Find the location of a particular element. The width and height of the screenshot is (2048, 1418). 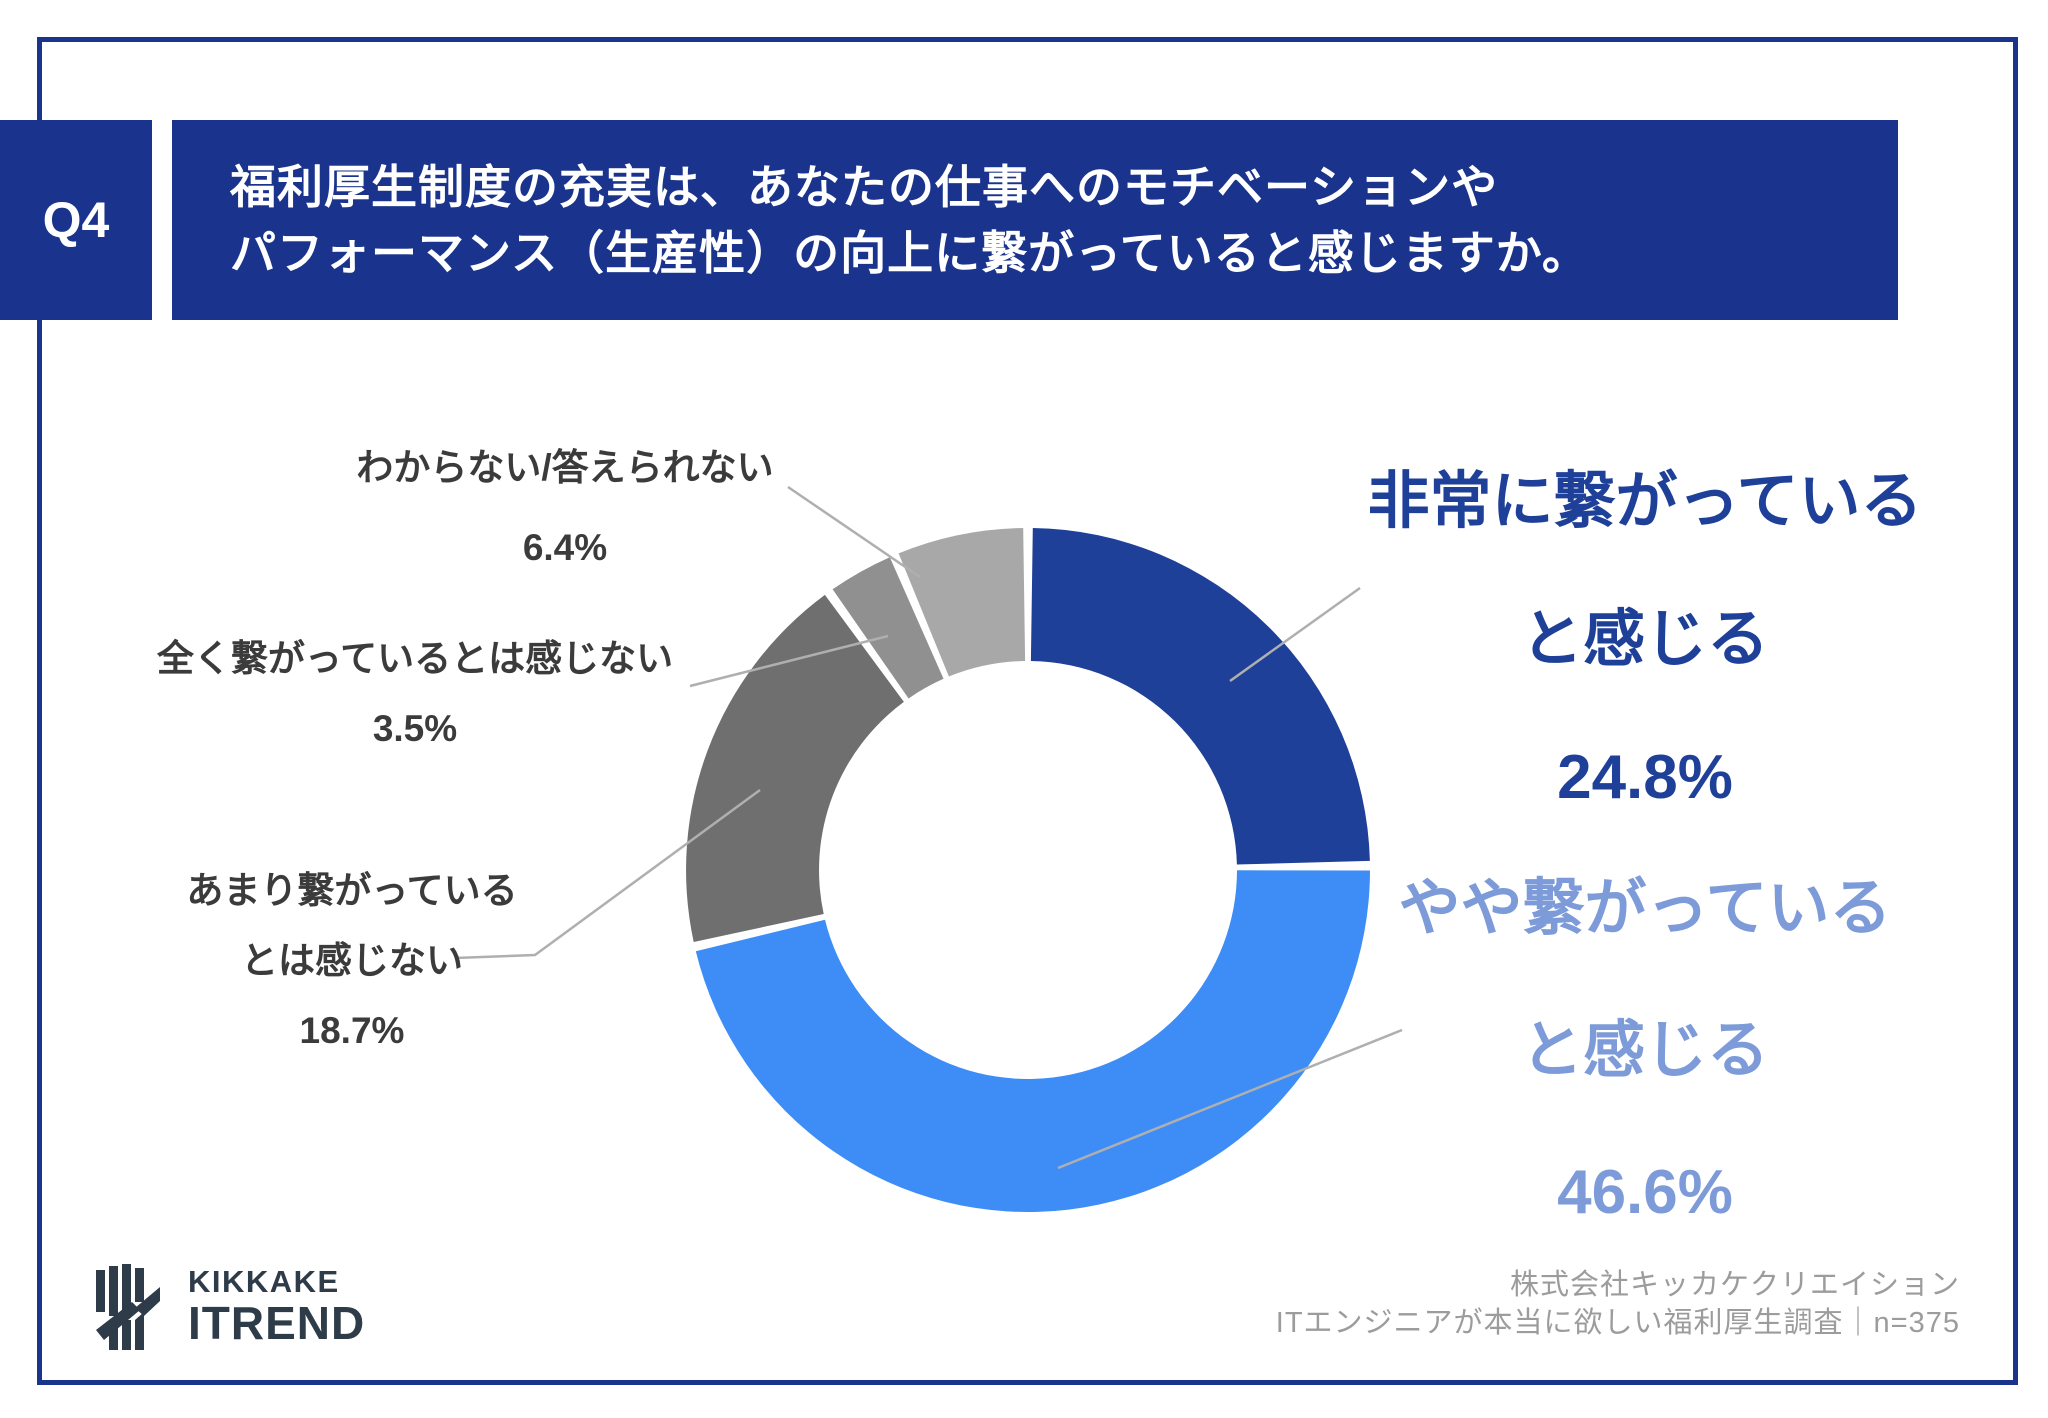

question-number: Q4 is located at coordinates (76, 220).